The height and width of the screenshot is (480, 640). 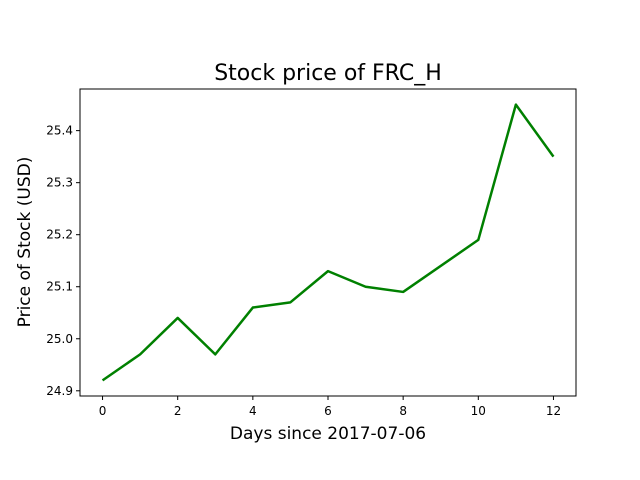 What do you see at coordinates (178, 411) in the screenshot?
I see `x-tick-label-1: 2` at bounding box center [178, 411].